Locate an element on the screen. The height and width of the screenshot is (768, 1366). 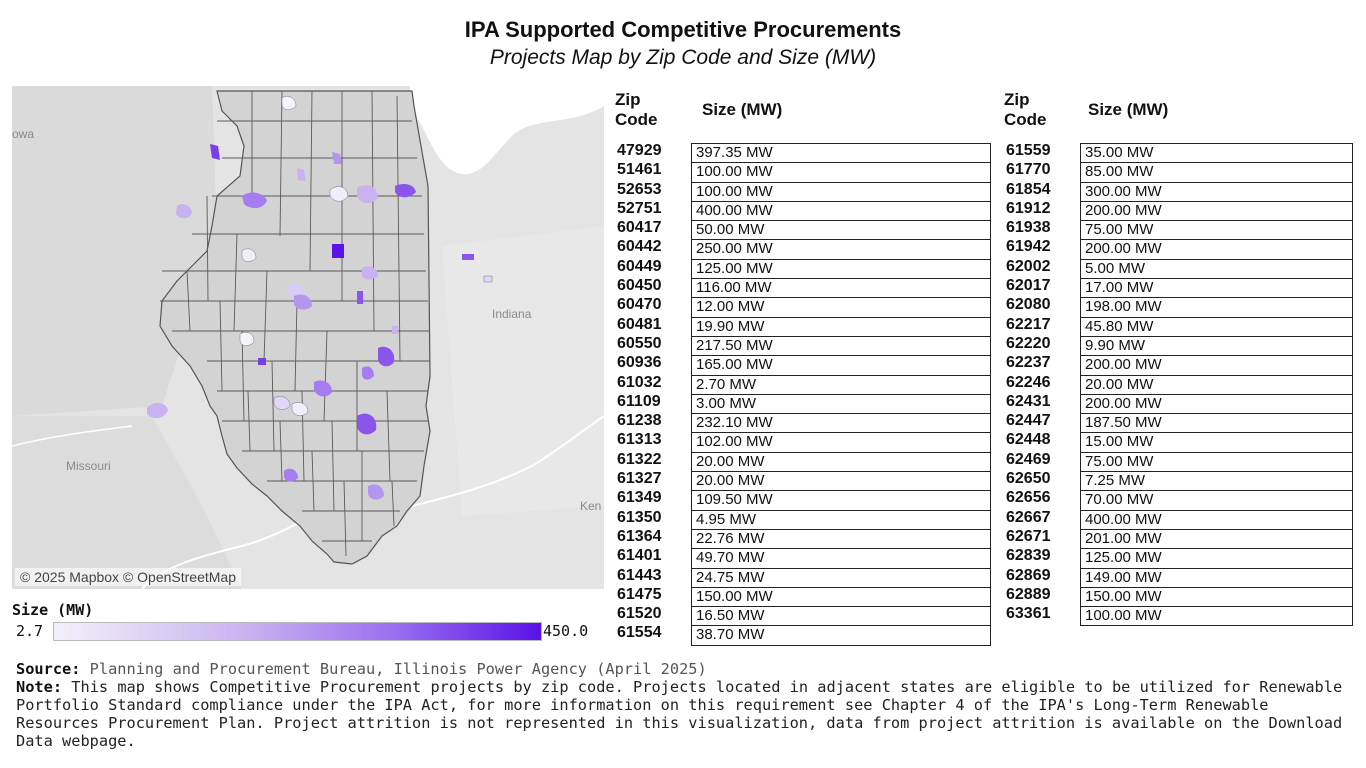
table-row-size: 45.80 MW is located at coordinates (1216, 327).